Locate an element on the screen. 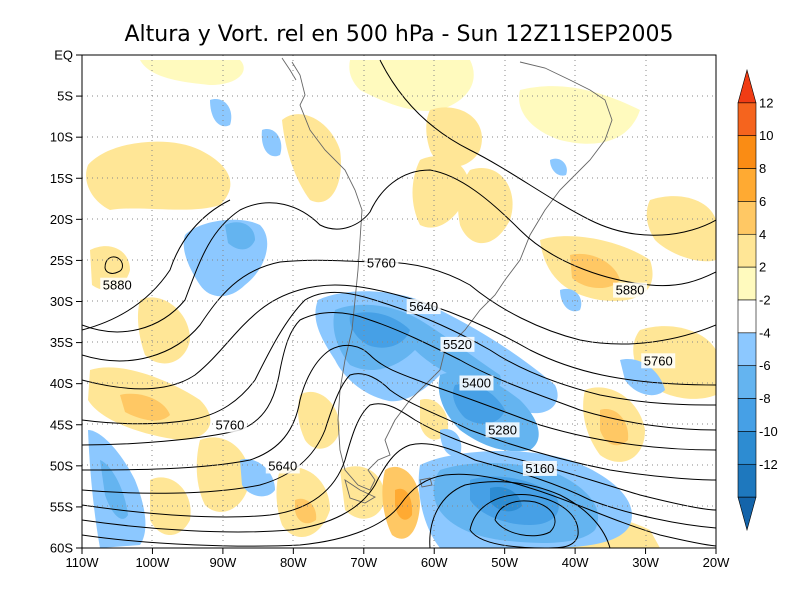  colorbar-label: 2 is located at coordinates (762, 267).